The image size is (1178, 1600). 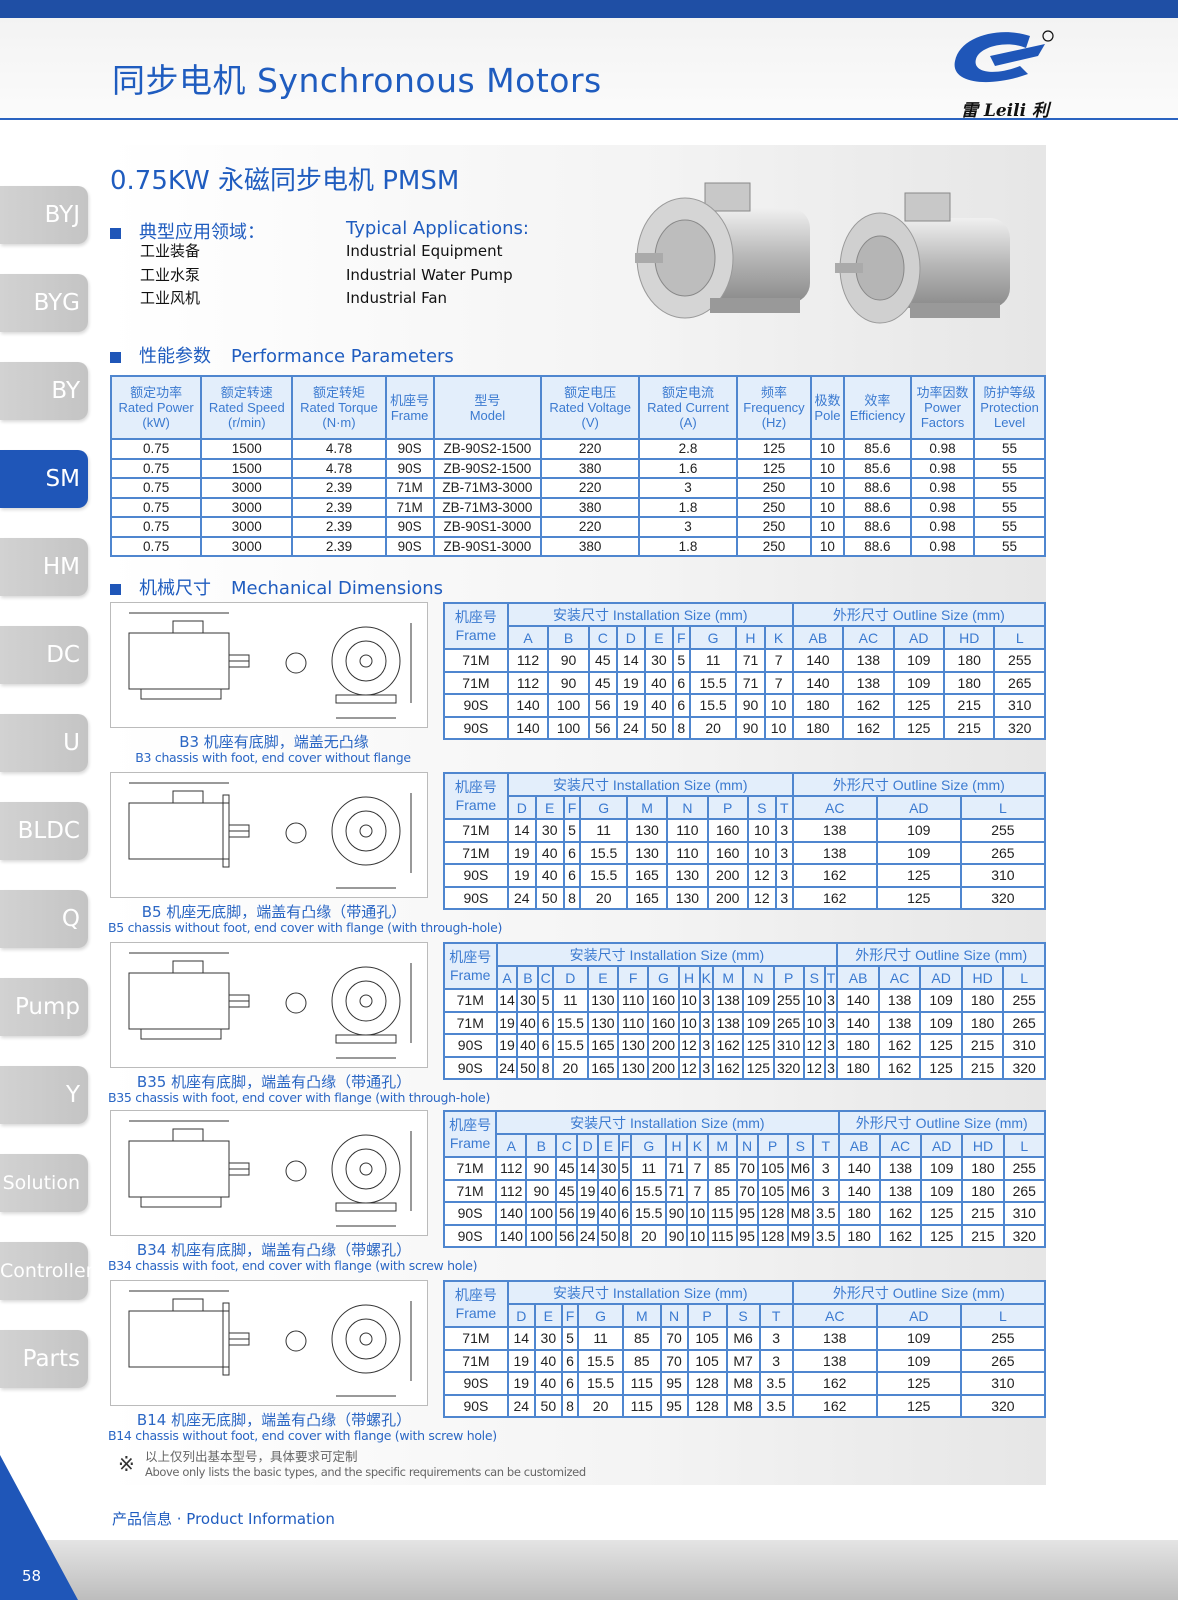 What do you see at coordinates (674, 1315) in the screenshot?
I see `column-header: N` at bounding box center [674, 1315].